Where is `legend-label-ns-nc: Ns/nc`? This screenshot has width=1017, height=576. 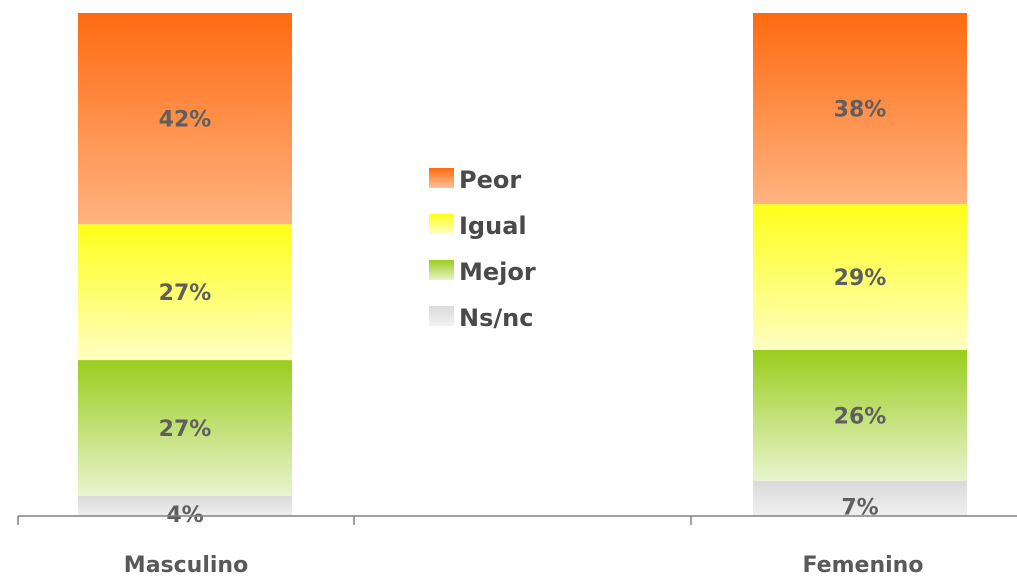
legend-label-ns-nc: Ns/nc is located at coordinates (496, 318).